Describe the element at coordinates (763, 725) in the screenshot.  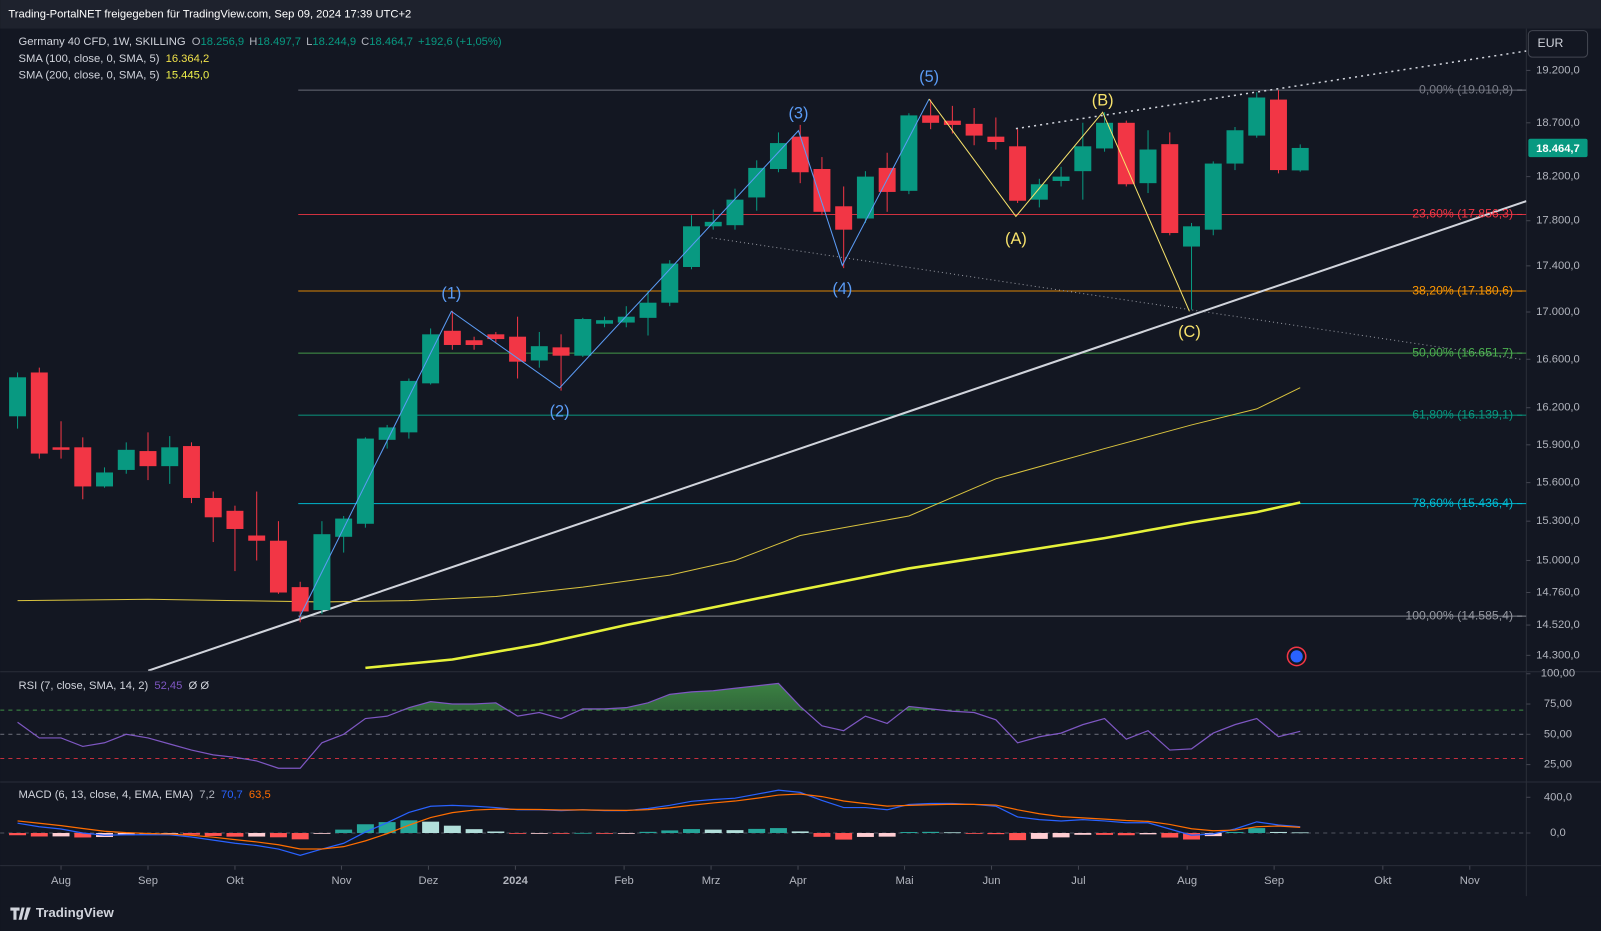
I see `rsi-panel` at that location.